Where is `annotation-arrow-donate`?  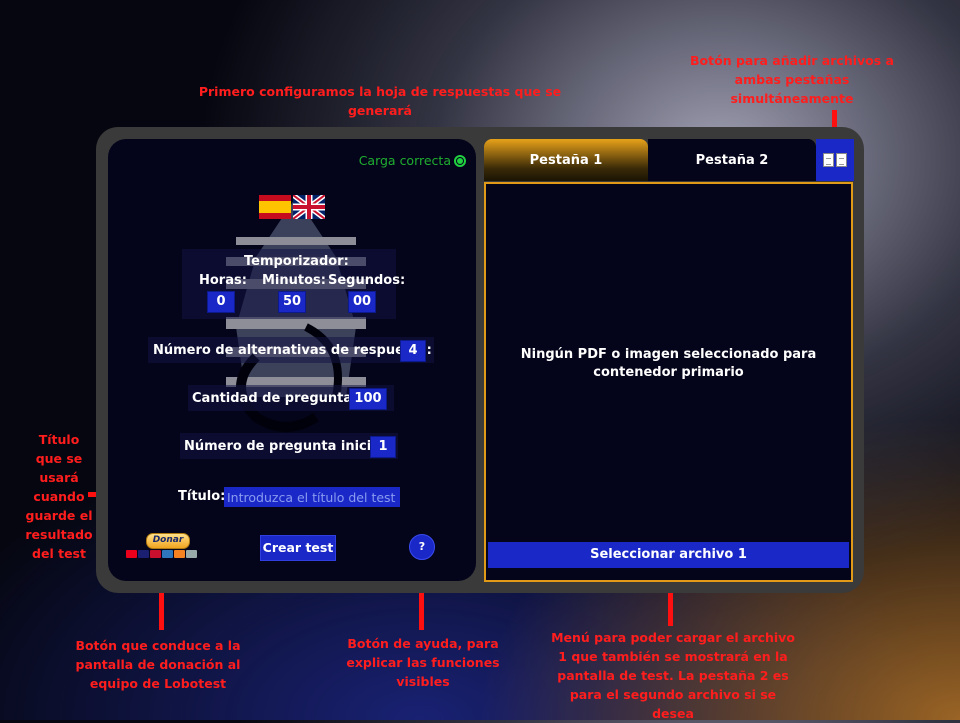
annotation-arrow-donate is located at coordinates (161, 595).